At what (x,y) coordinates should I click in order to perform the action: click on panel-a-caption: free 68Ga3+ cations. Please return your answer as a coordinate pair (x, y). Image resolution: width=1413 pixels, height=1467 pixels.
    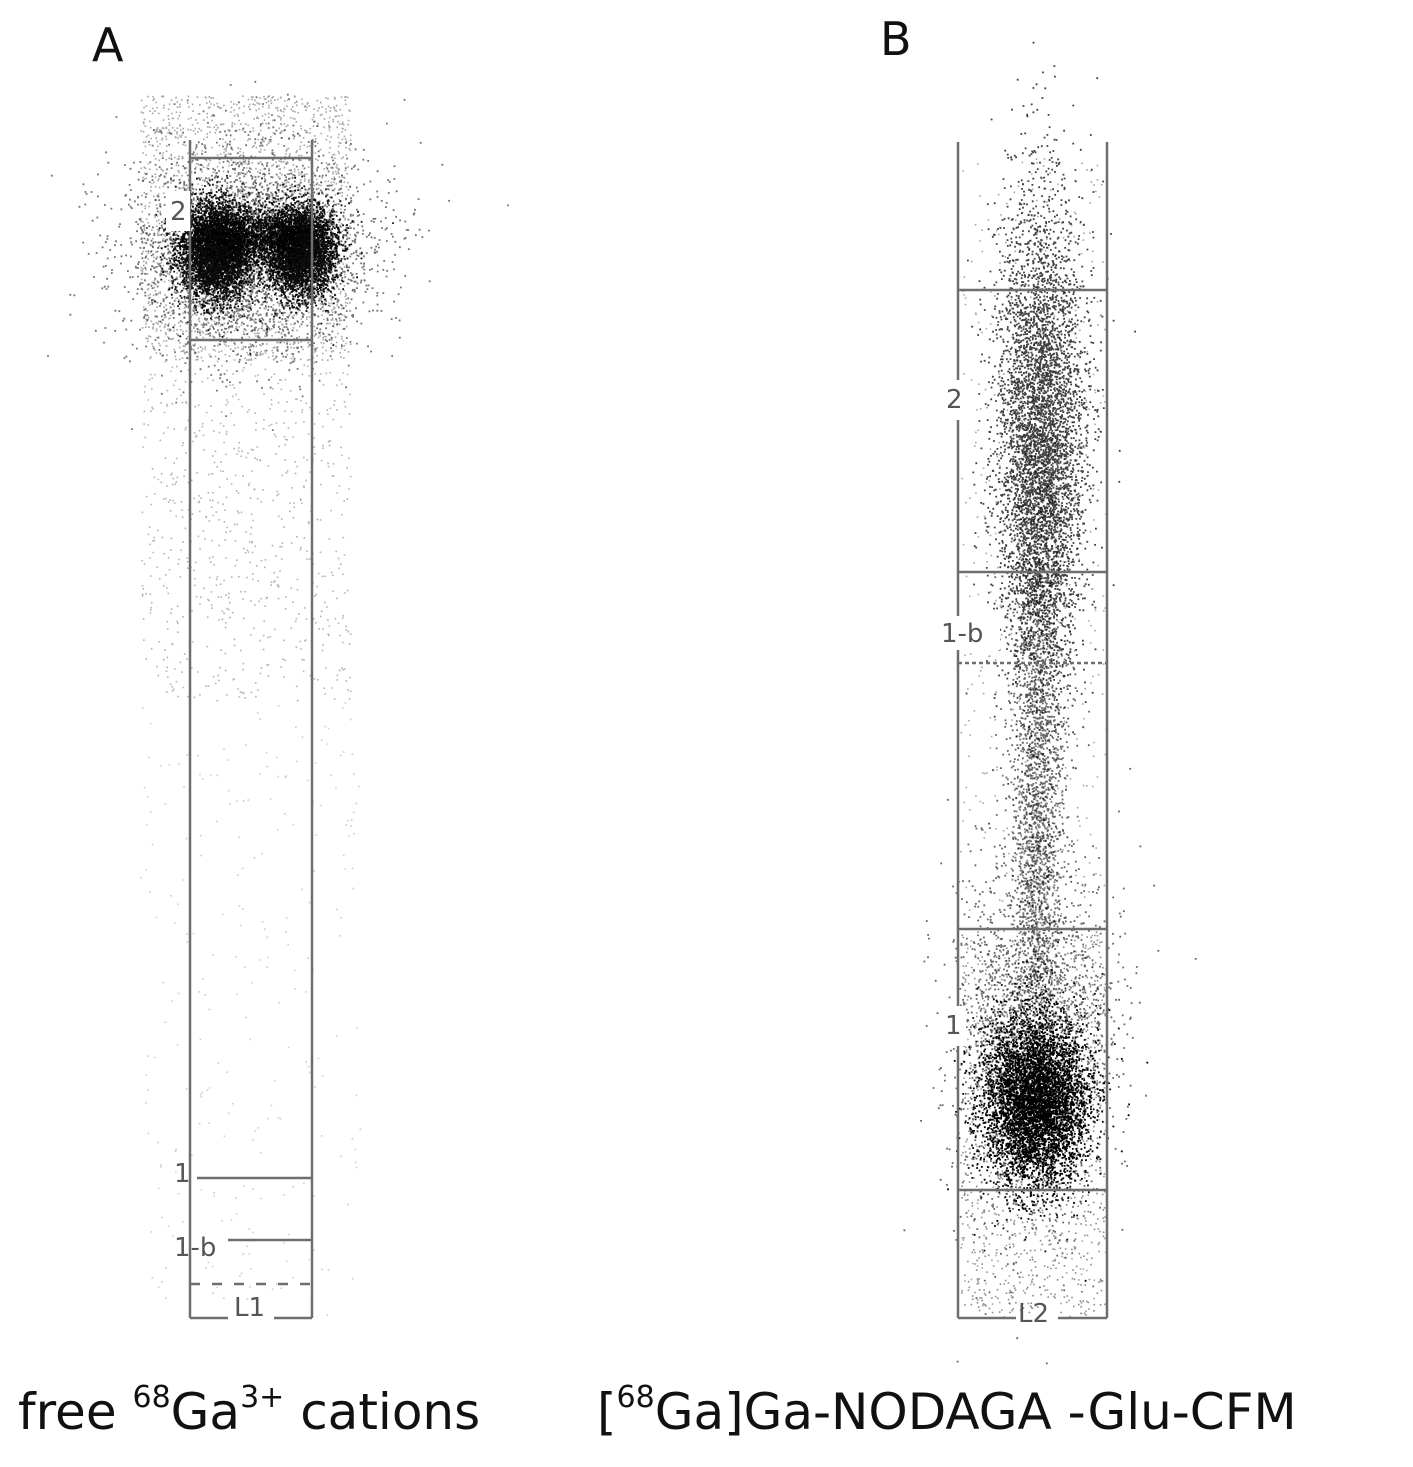
    Looking at the image, I should click on (249, 1410).